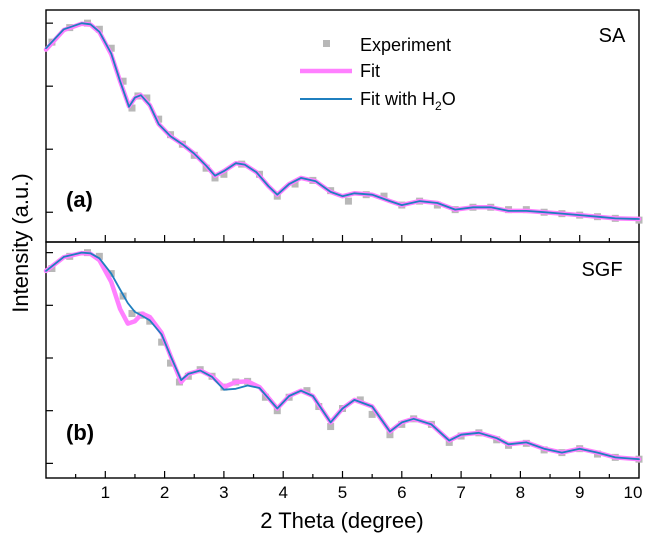  What do you see at coordinates (520, 492) in the screenshot?
I see `x-tick-label: 8` at bounding box center [520, 492].